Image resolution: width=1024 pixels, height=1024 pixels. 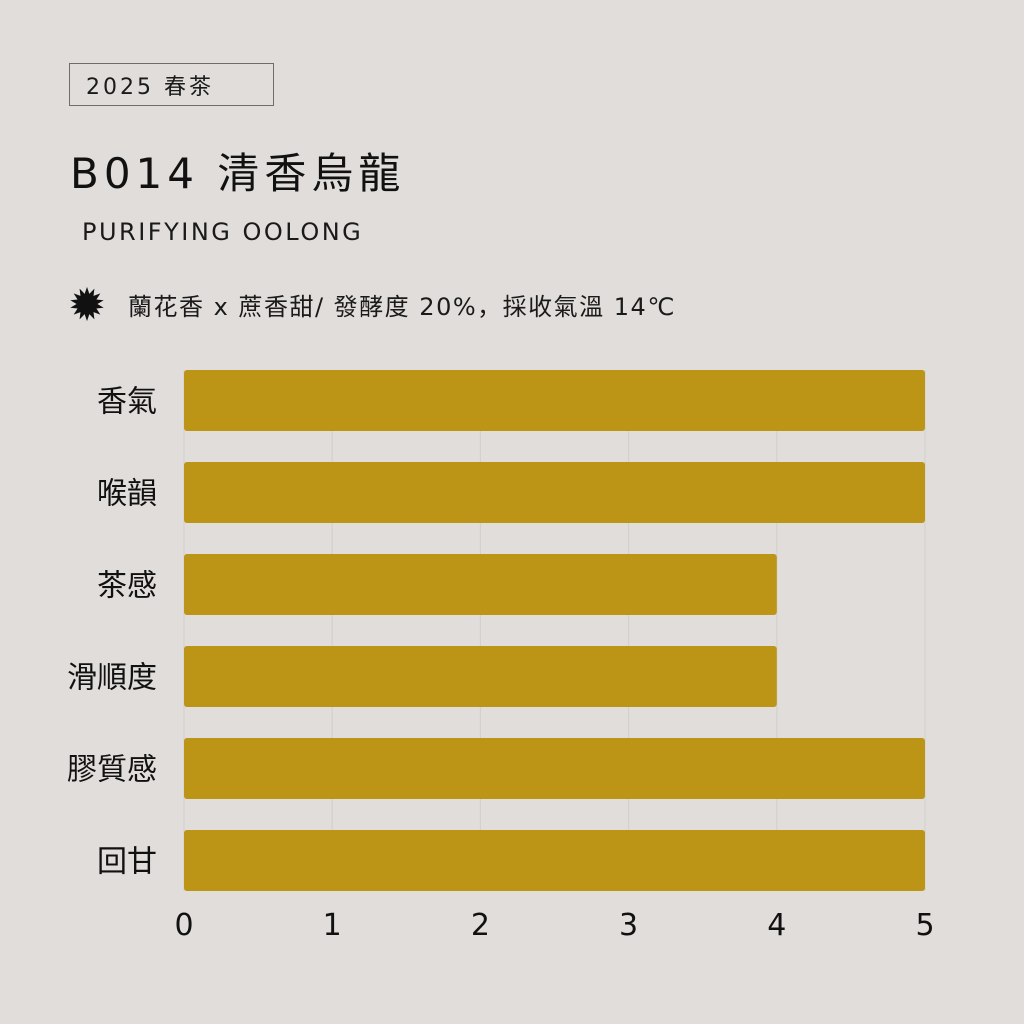 I want to click on x-tick-label: 3, so click(x=628, y=925).